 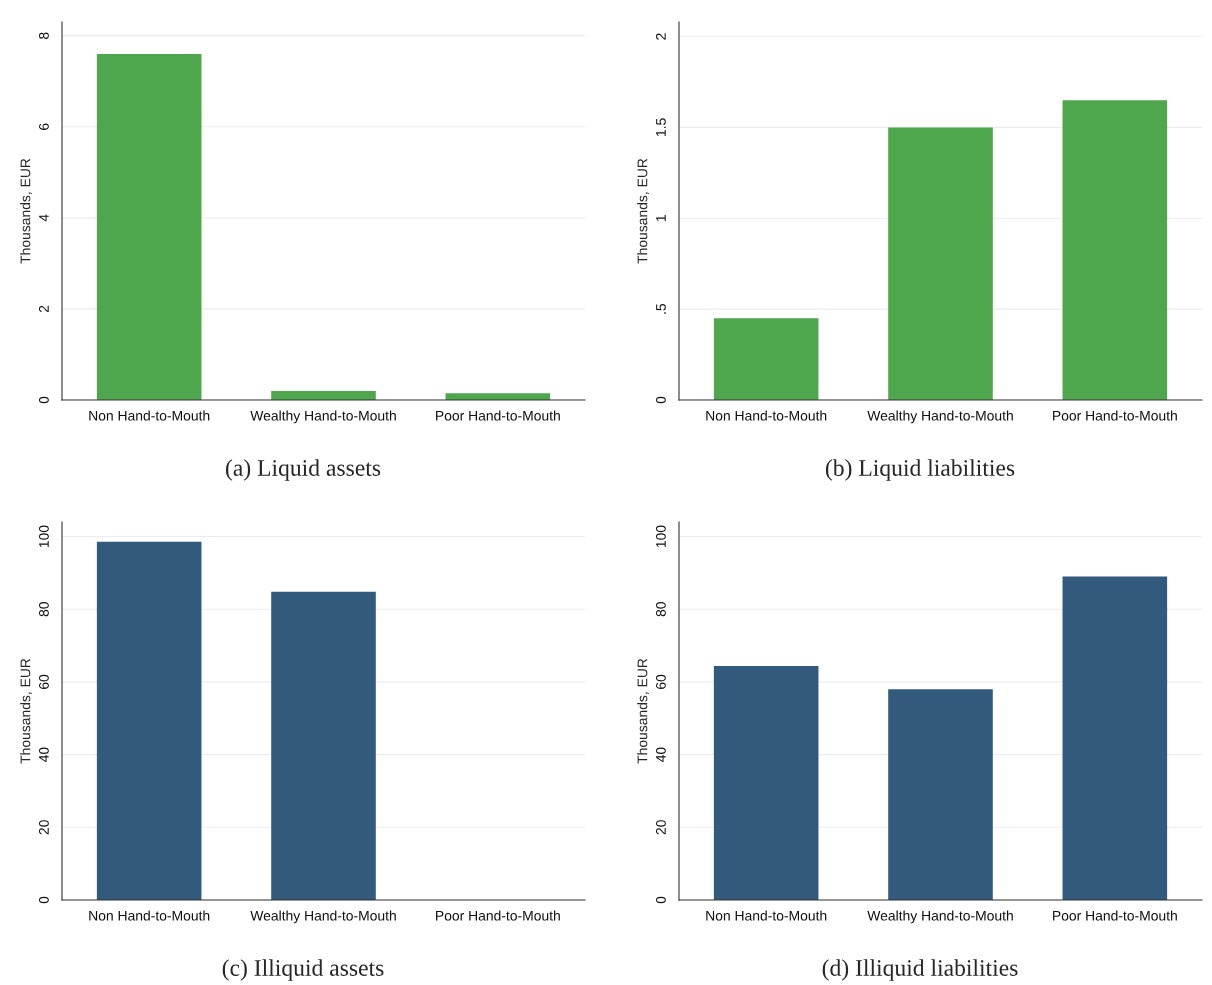 I want to click on y-tick-label: 1.5, so click(x=661, y=127).